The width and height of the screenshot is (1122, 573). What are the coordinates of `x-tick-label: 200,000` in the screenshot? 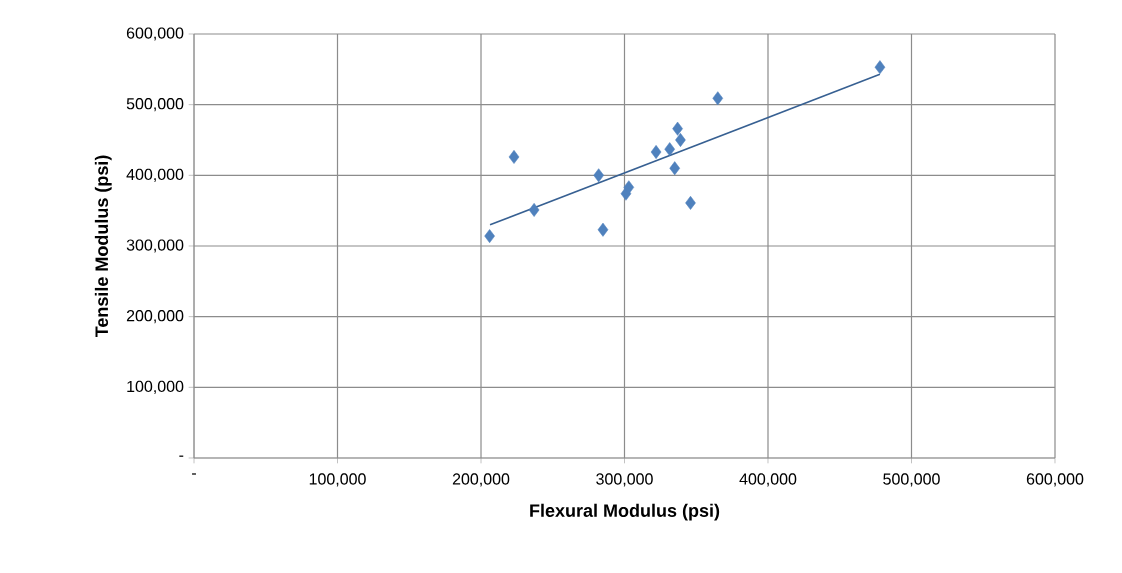 It's located at (481, 480).